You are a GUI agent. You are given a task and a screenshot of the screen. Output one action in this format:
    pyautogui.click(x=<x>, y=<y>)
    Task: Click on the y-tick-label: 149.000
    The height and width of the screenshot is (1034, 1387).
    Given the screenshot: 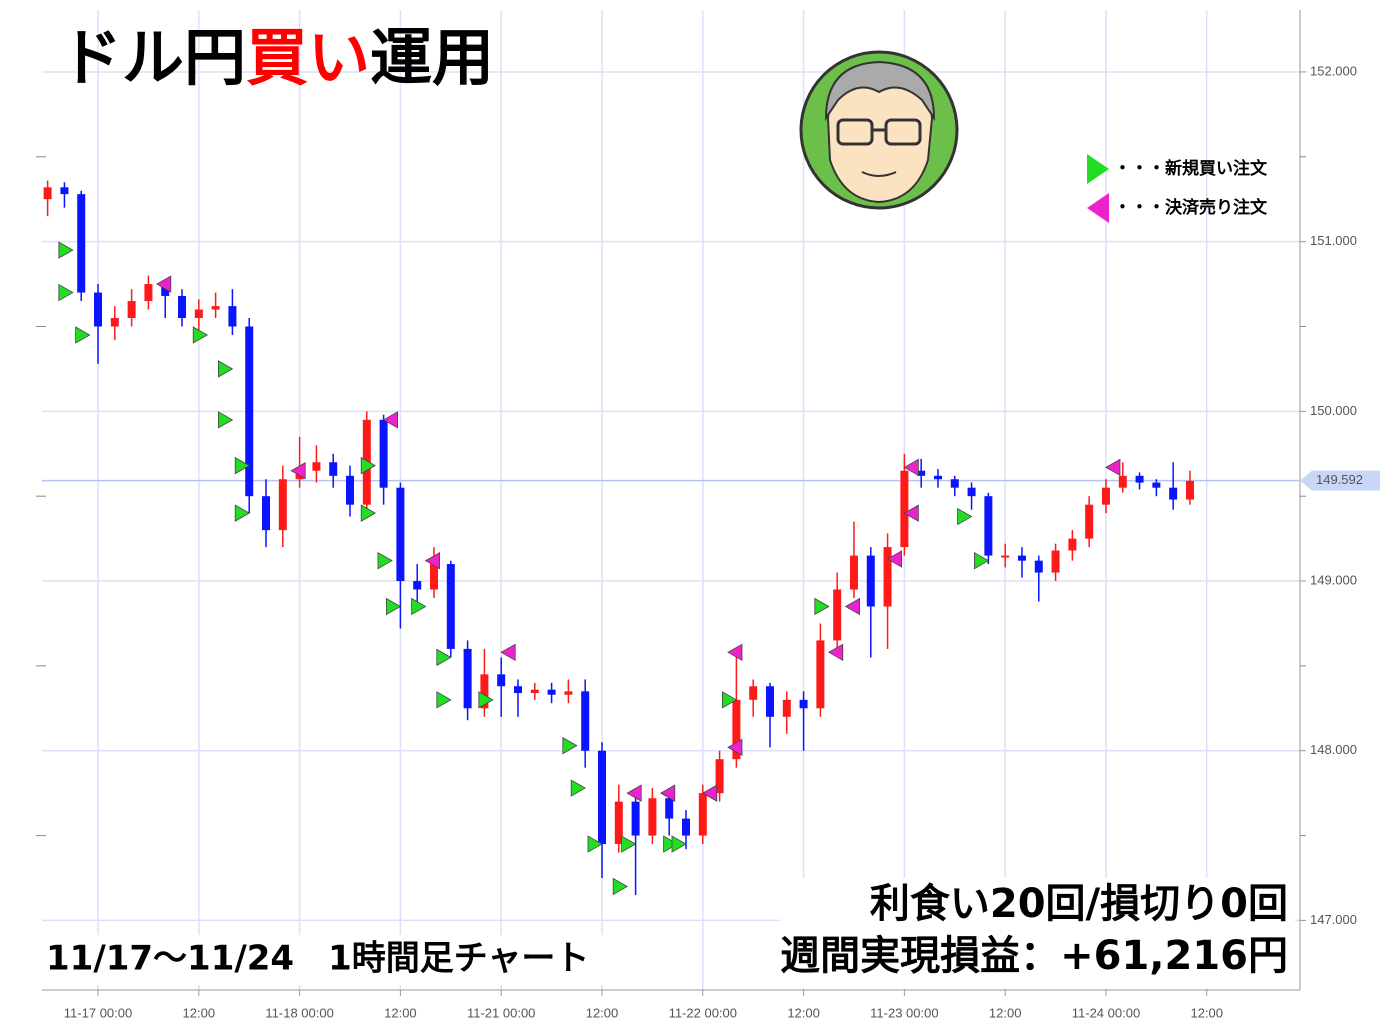 What is the action you would take?
    pyautogui.click(x=1333, y=579)
    